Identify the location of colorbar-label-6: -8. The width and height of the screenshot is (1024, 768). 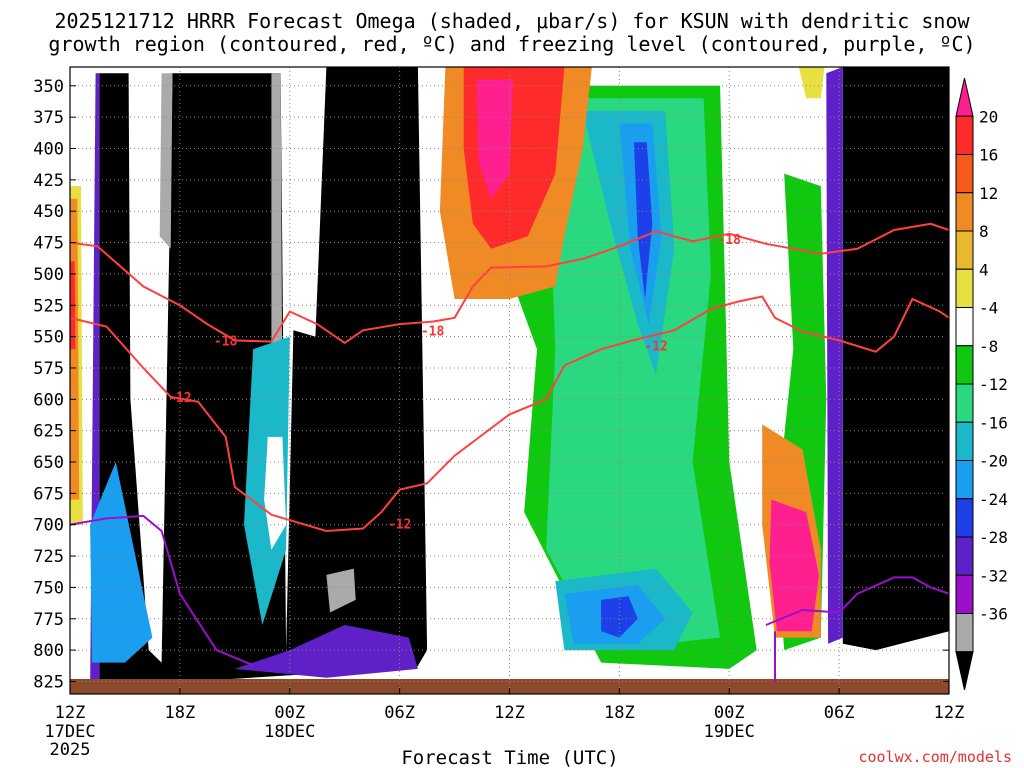
(988, 346).